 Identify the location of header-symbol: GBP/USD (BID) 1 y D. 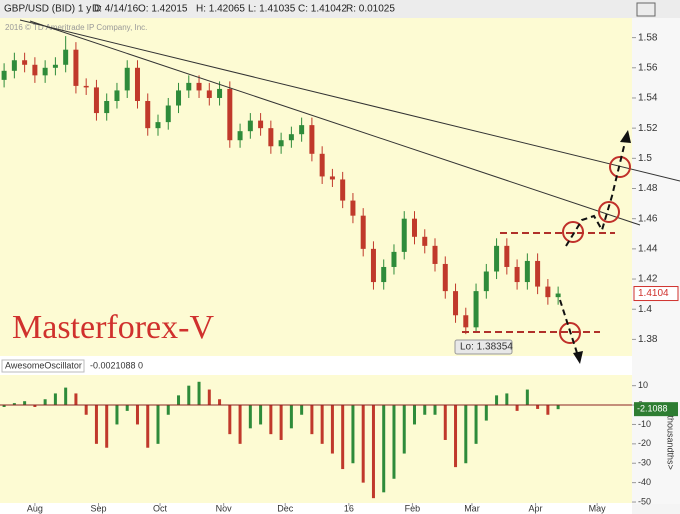
(52, 9).